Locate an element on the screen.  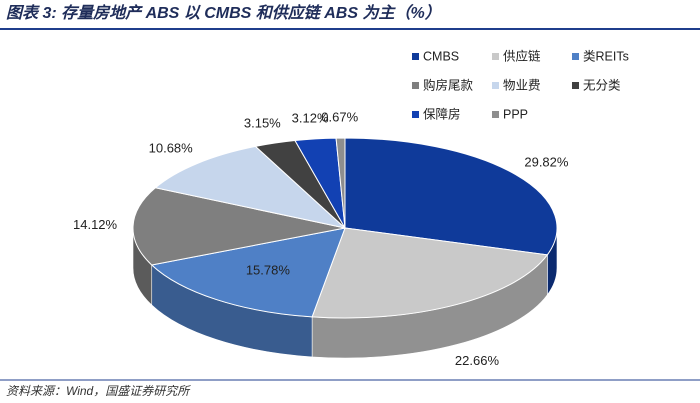
source: 资料来源：Wind，国盛证券研究所 is located at coordinates (98, 391).